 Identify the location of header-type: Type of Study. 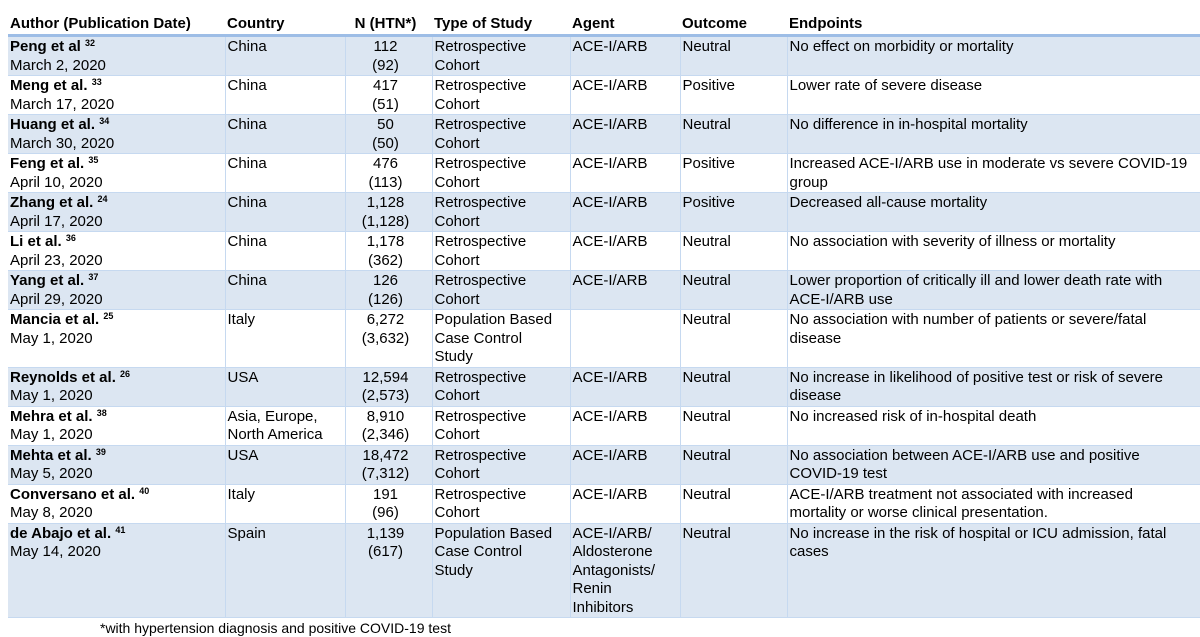
(501, 24).